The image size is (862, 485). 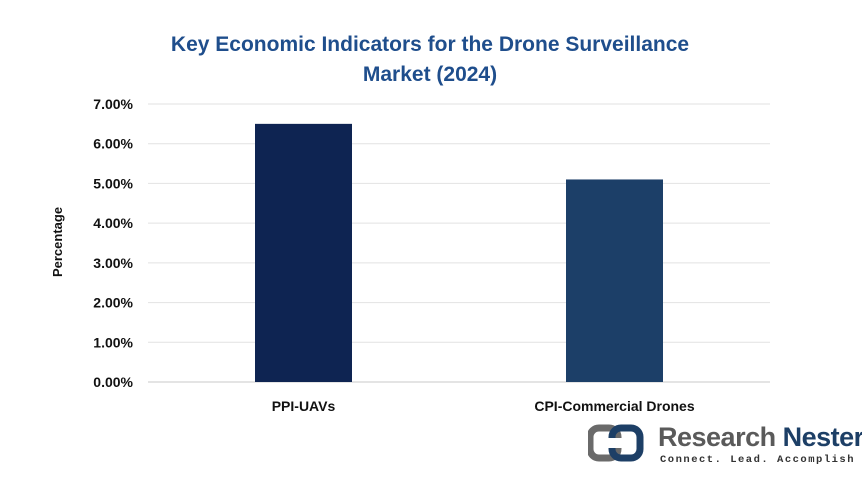 What do you see at coordinates (304, 406) in the screenshot?
I see `x-tick-label: PPI-UAVs` at bounding box center [304, 406].